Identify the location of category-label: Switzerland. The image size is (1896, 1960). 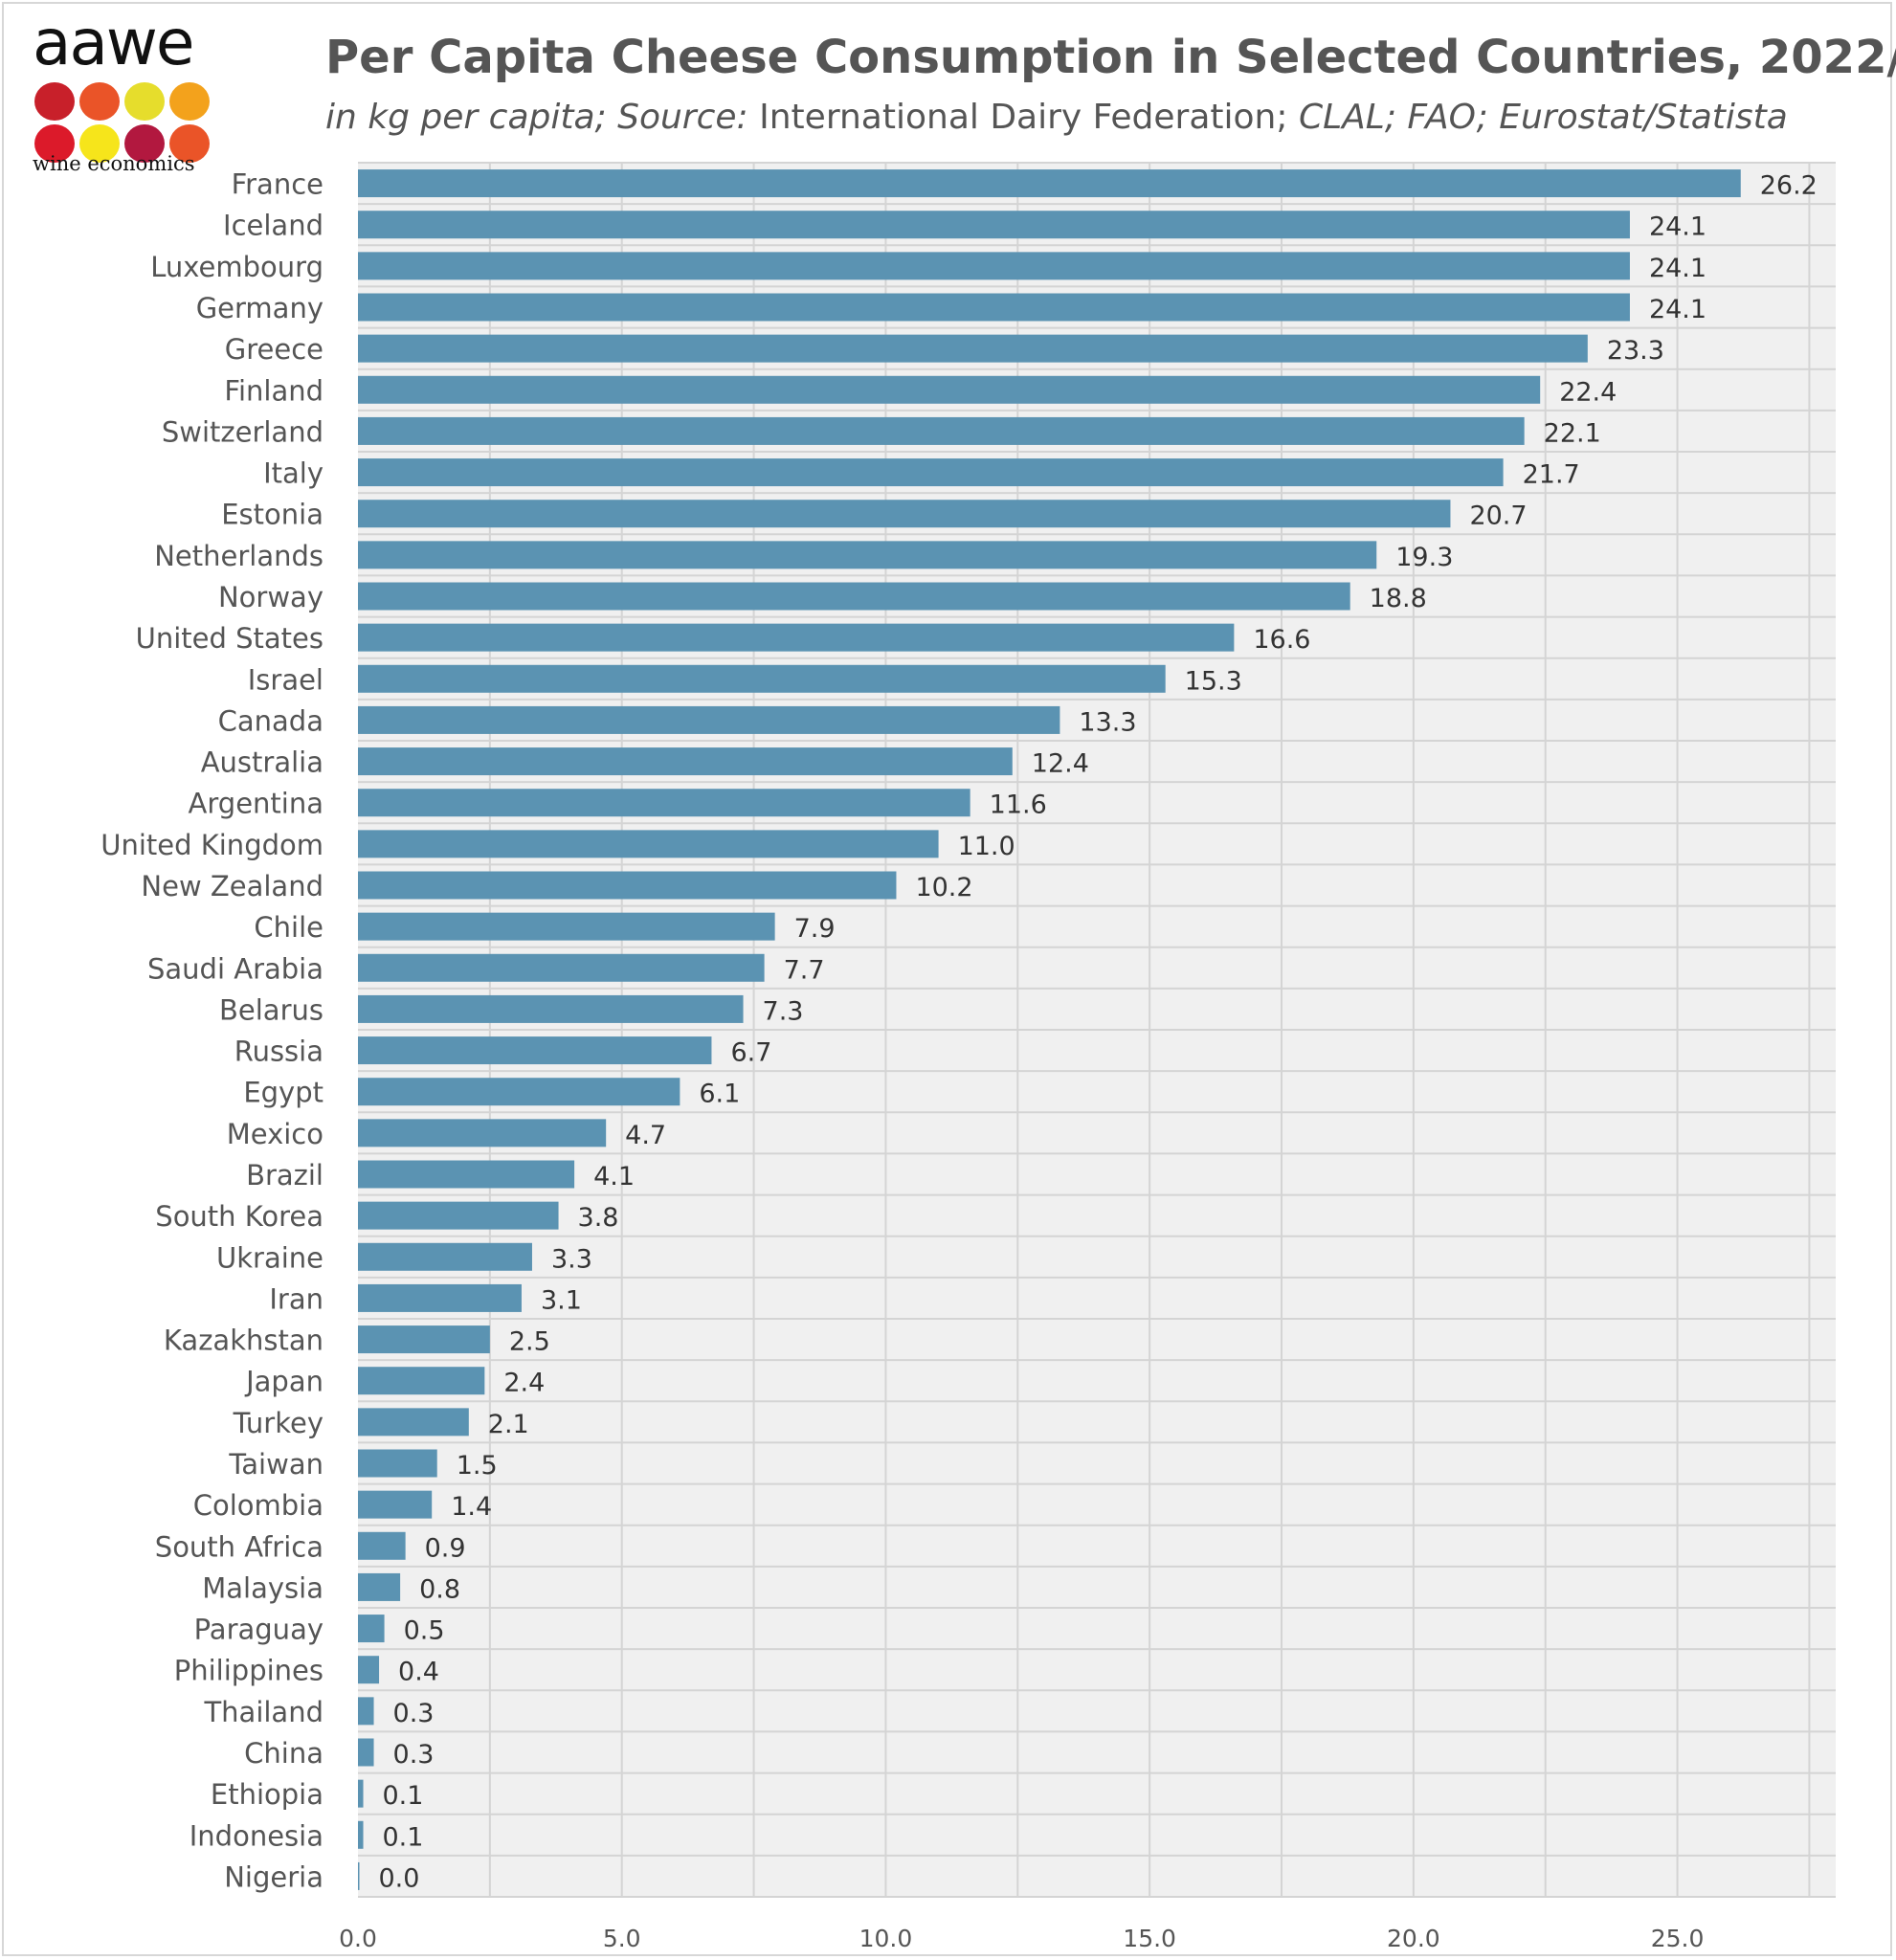
(242, 432).